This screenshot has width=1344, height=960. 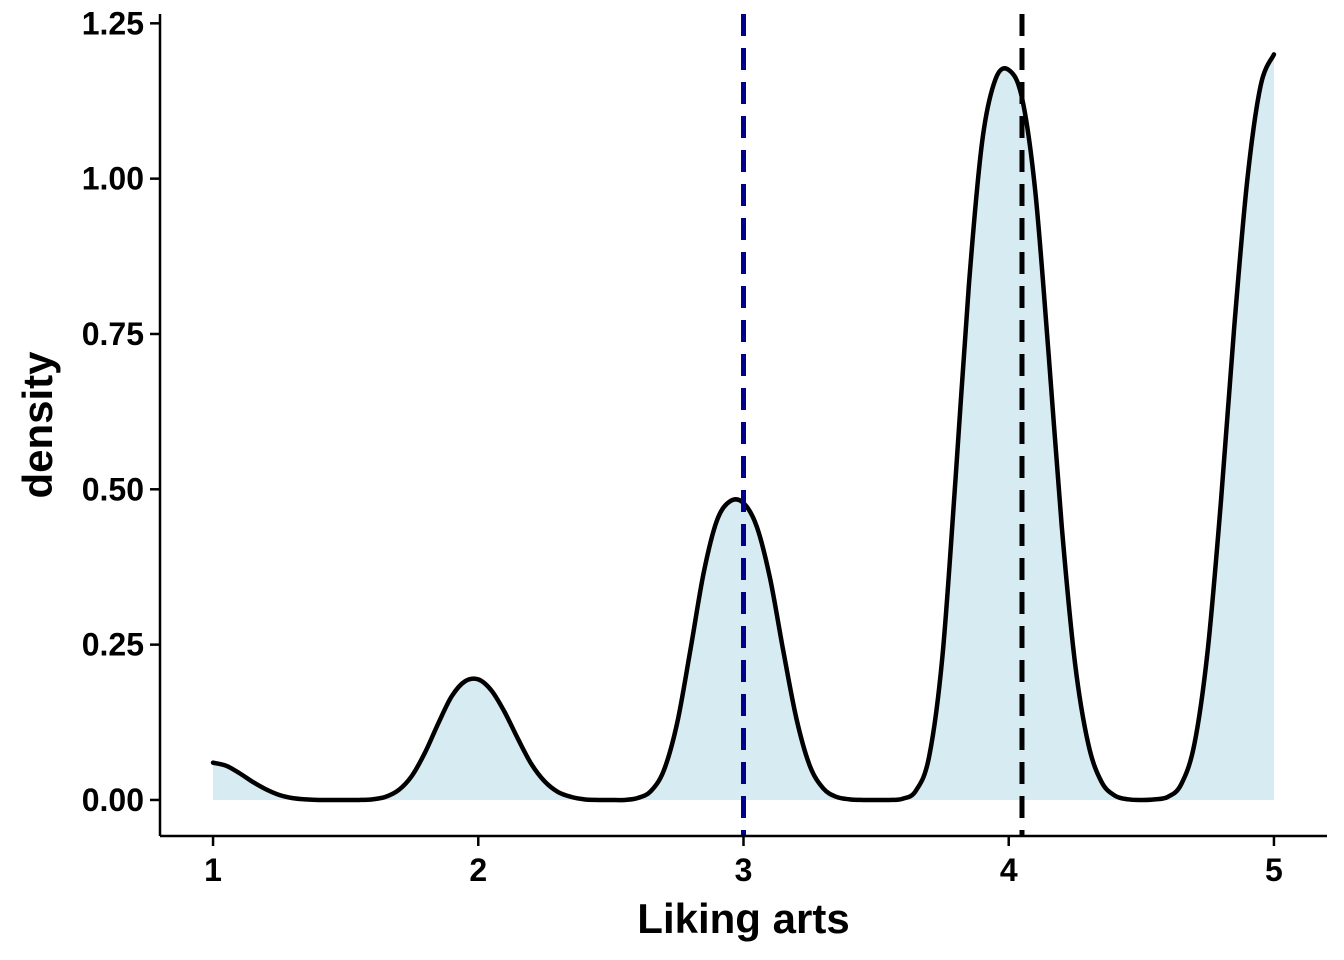 I want to click on x-tick-label: 3, so click(x=744, y=870).